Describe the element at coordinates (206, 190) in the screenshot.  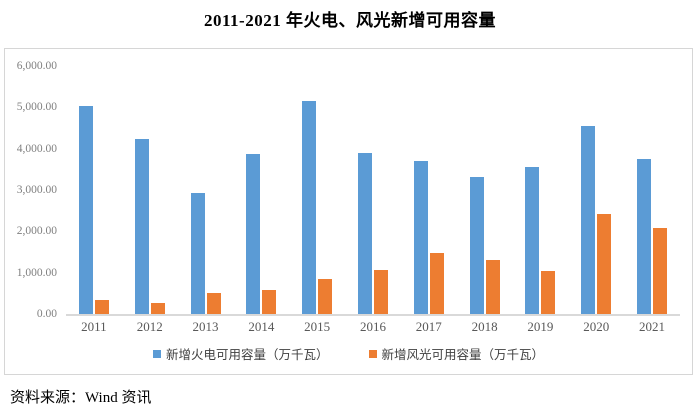
I see `bar-group-2013` at that location.